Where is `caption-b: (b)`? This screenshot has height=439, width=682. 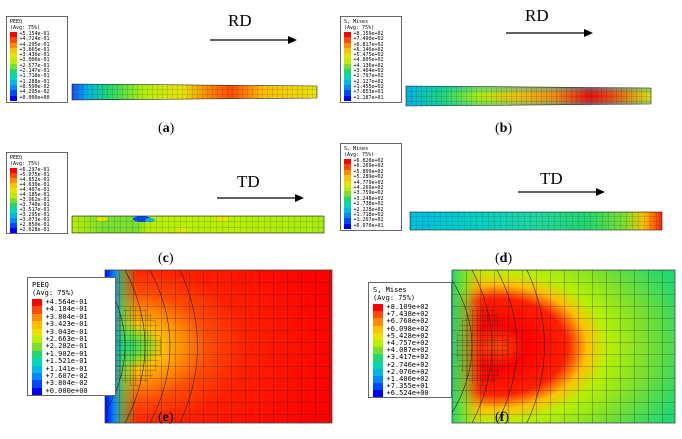 caption-b: (b) is located at coordinates (504, 128).